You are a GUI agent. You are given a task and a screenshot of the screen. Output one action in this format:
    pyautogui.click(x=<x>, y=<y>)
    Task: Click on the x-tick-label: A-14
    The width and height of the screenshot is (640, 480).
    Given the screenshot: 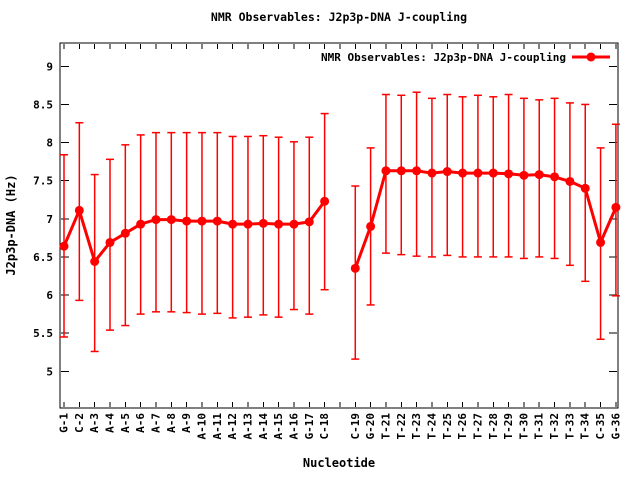 What is the action you would take?
    pyautogui.click(x=263, y=426)
    